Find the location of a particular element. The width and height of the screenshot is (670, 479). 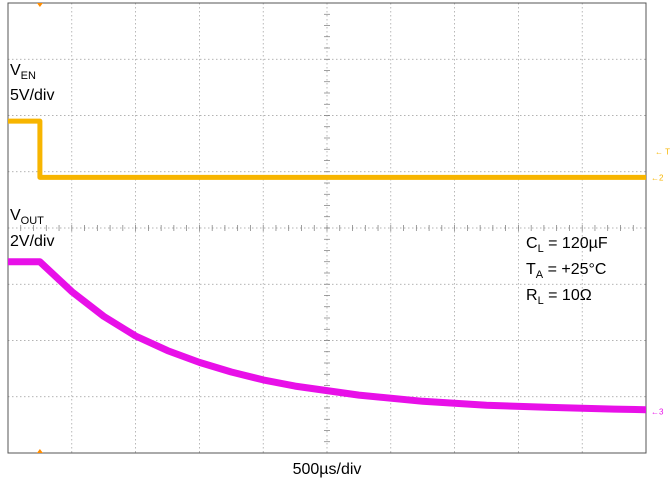

ven-scale-label: 5V/div is located at coordinates (32, 95).